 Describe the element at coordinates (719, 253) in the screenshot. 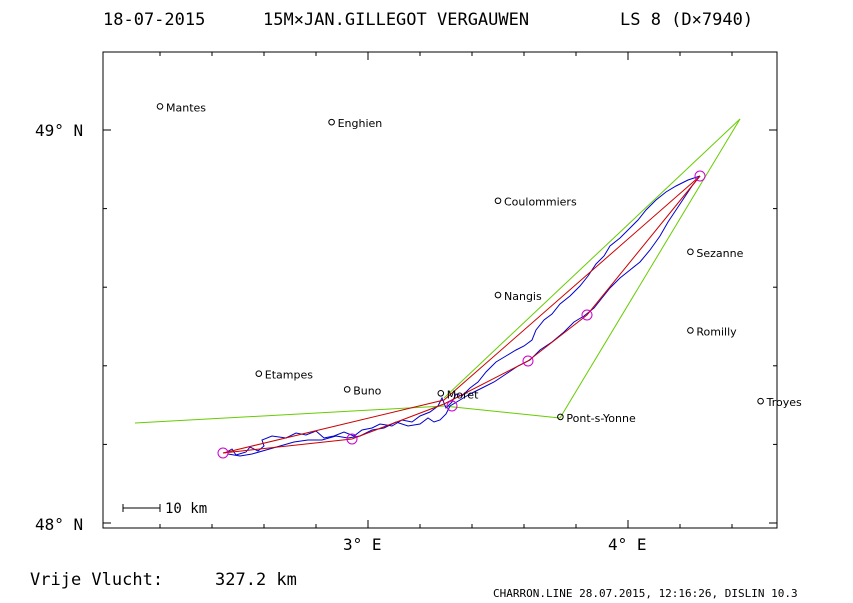

I see `place-label: Sezanne` at that location.